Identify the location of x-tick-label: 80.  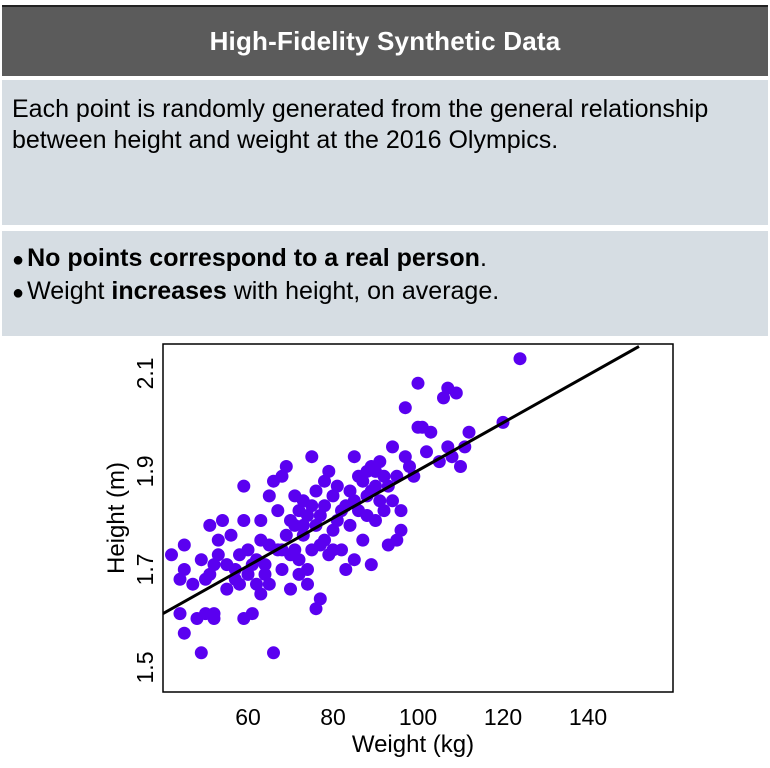
(333, 717).